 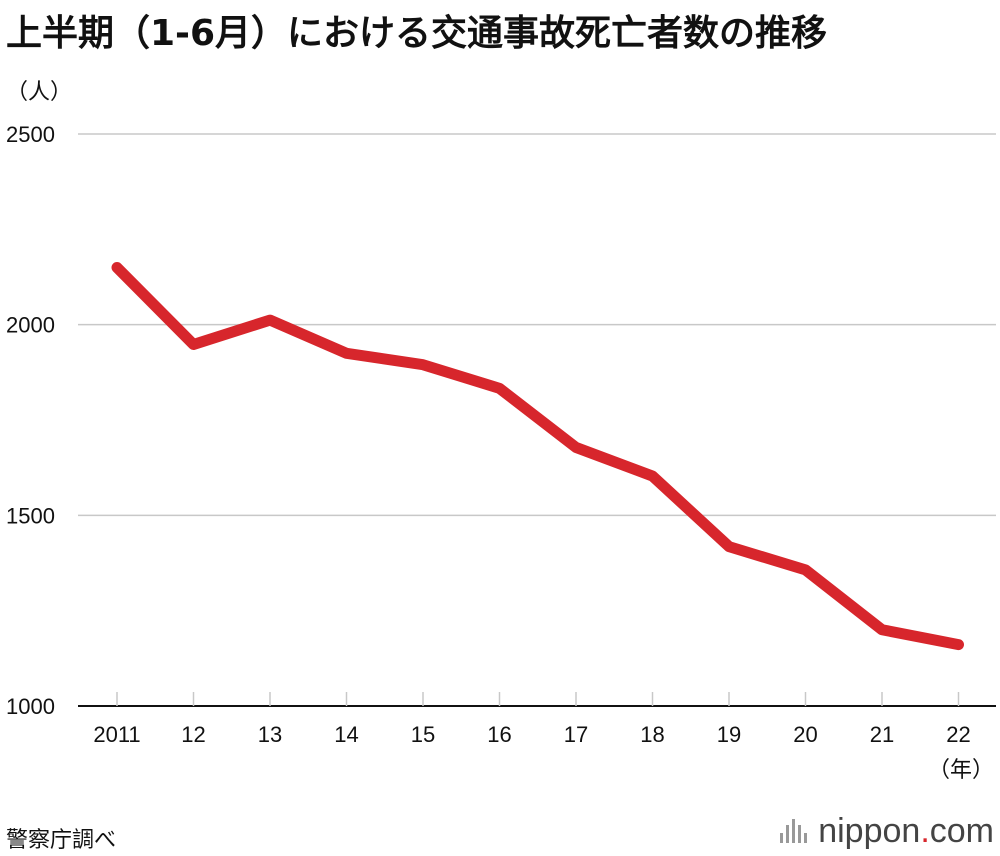 I want to click on x-tick-label: 16, so click(x=499, y=734).